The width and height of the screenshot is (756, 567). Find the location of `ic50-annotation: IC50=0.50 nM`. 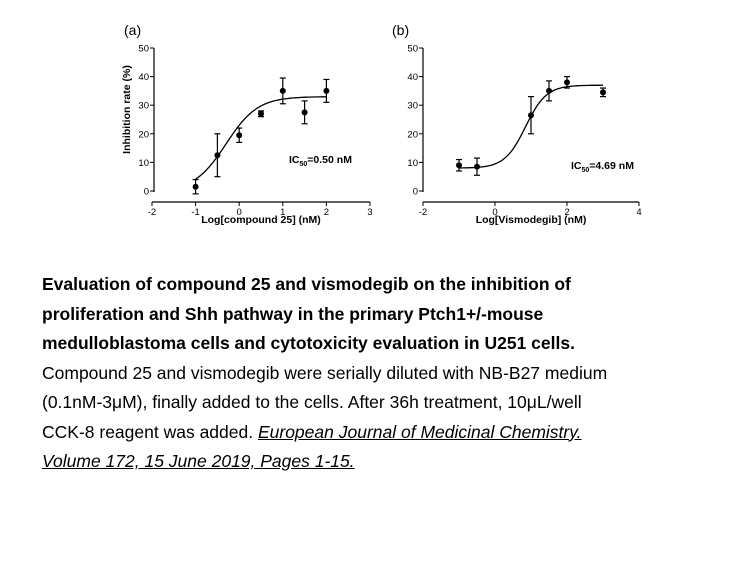

ic50-annotation: IC50=0.50 nM is located at coordinates (320, 161).